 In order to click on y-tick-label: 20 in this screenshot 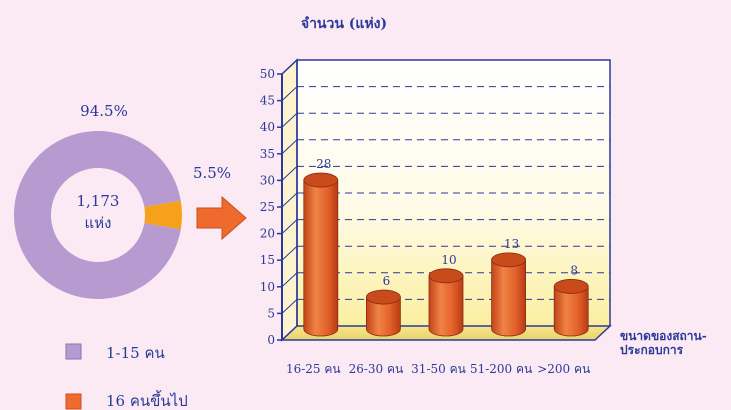, I will do `click(267, 234)`.